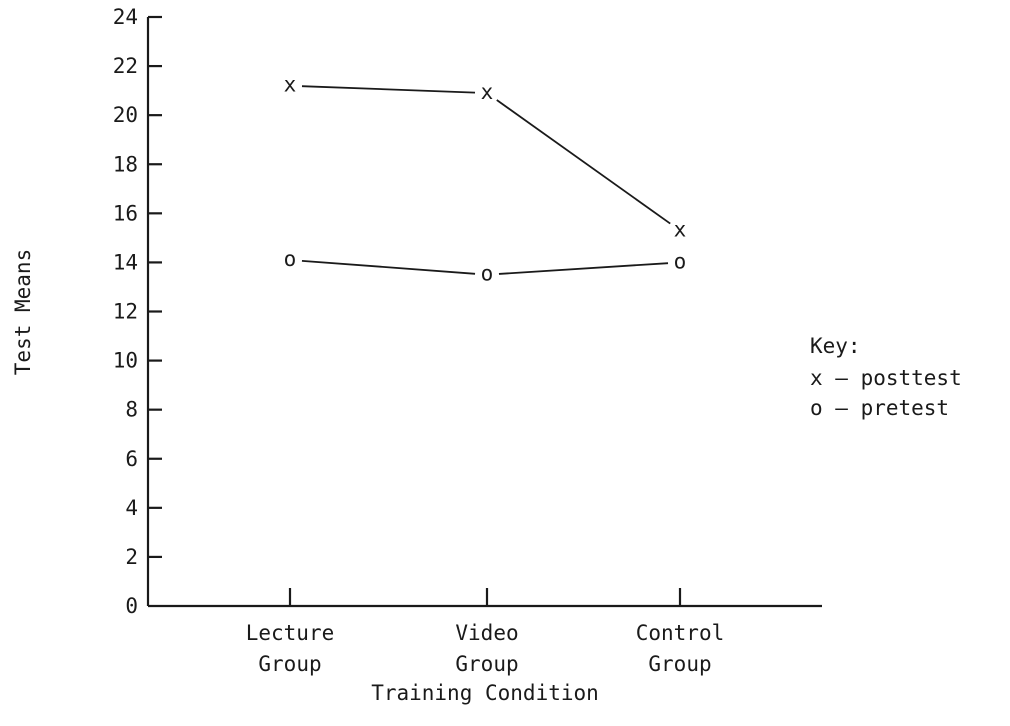  I want to click on legend: Key: x — posttest o — pretest, so click(886, 377).